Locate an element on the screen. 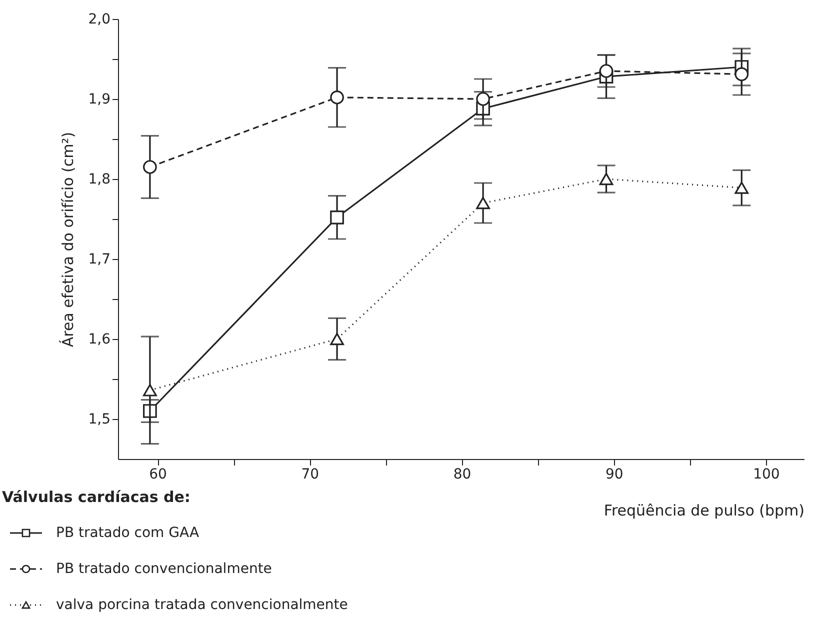  y-tick-label: 2,0 is located at coordinates (99, 20).